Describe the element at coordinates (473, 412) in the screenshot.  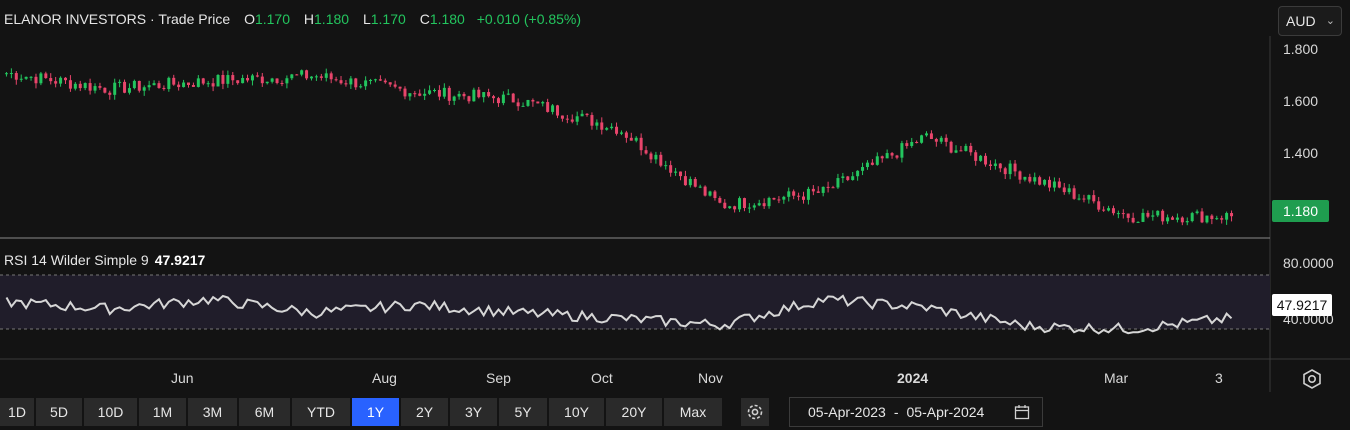
I see `range-button-3y: 3Y` at that location.